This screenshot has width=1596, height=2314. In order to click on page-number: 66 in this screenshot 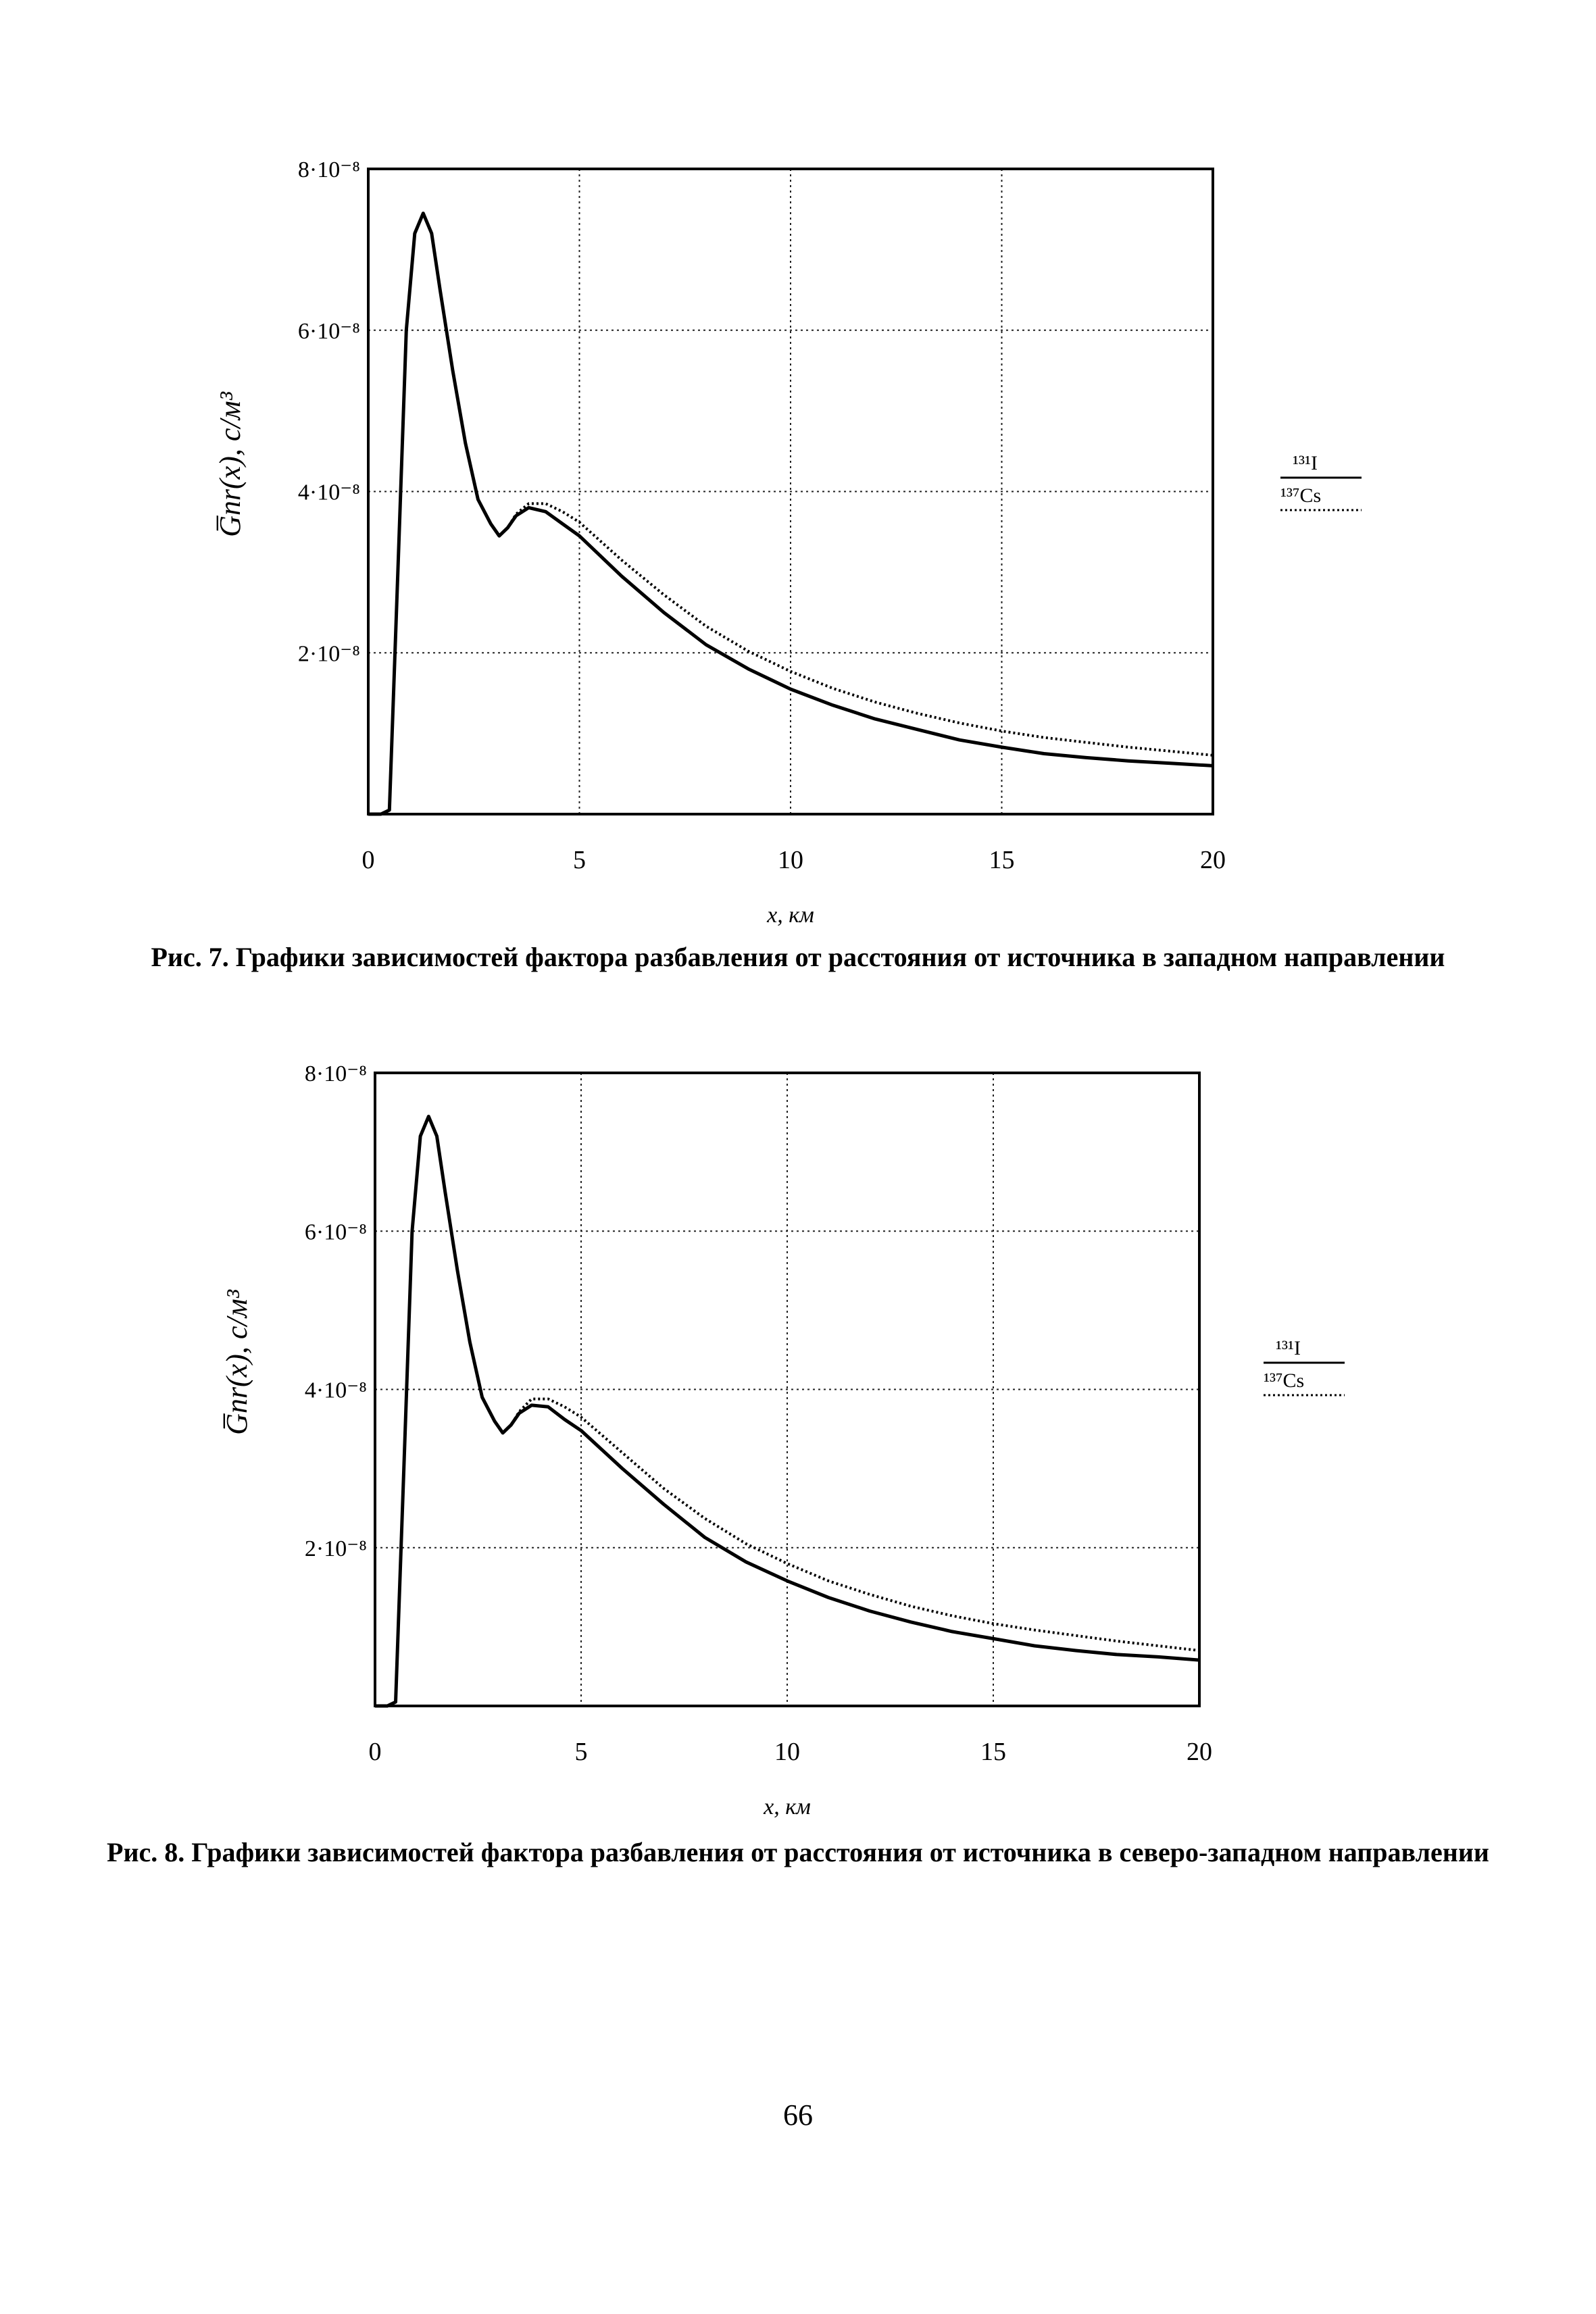, I will do `click(798, 2115)`.